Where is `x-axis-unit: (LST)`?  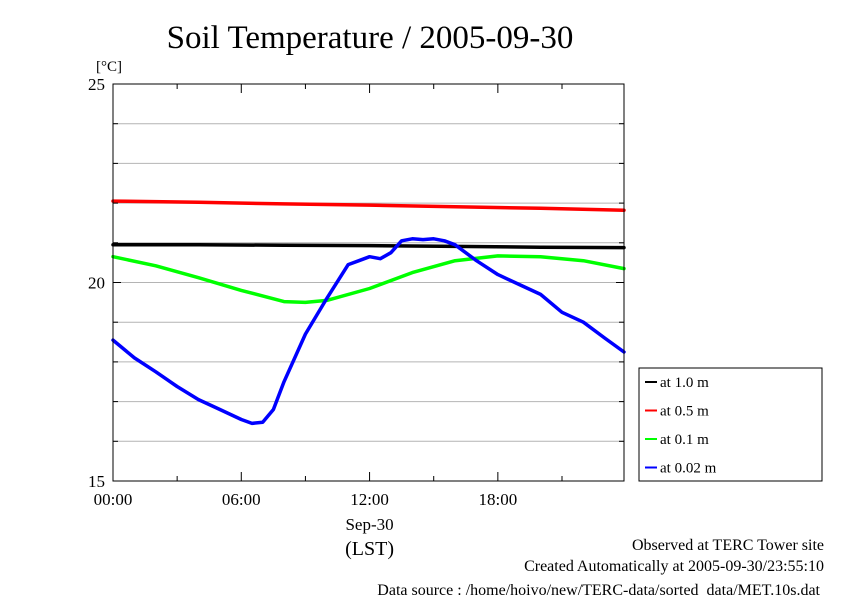 x-axis-unit: (LST) is located at coordinates (369, 549).